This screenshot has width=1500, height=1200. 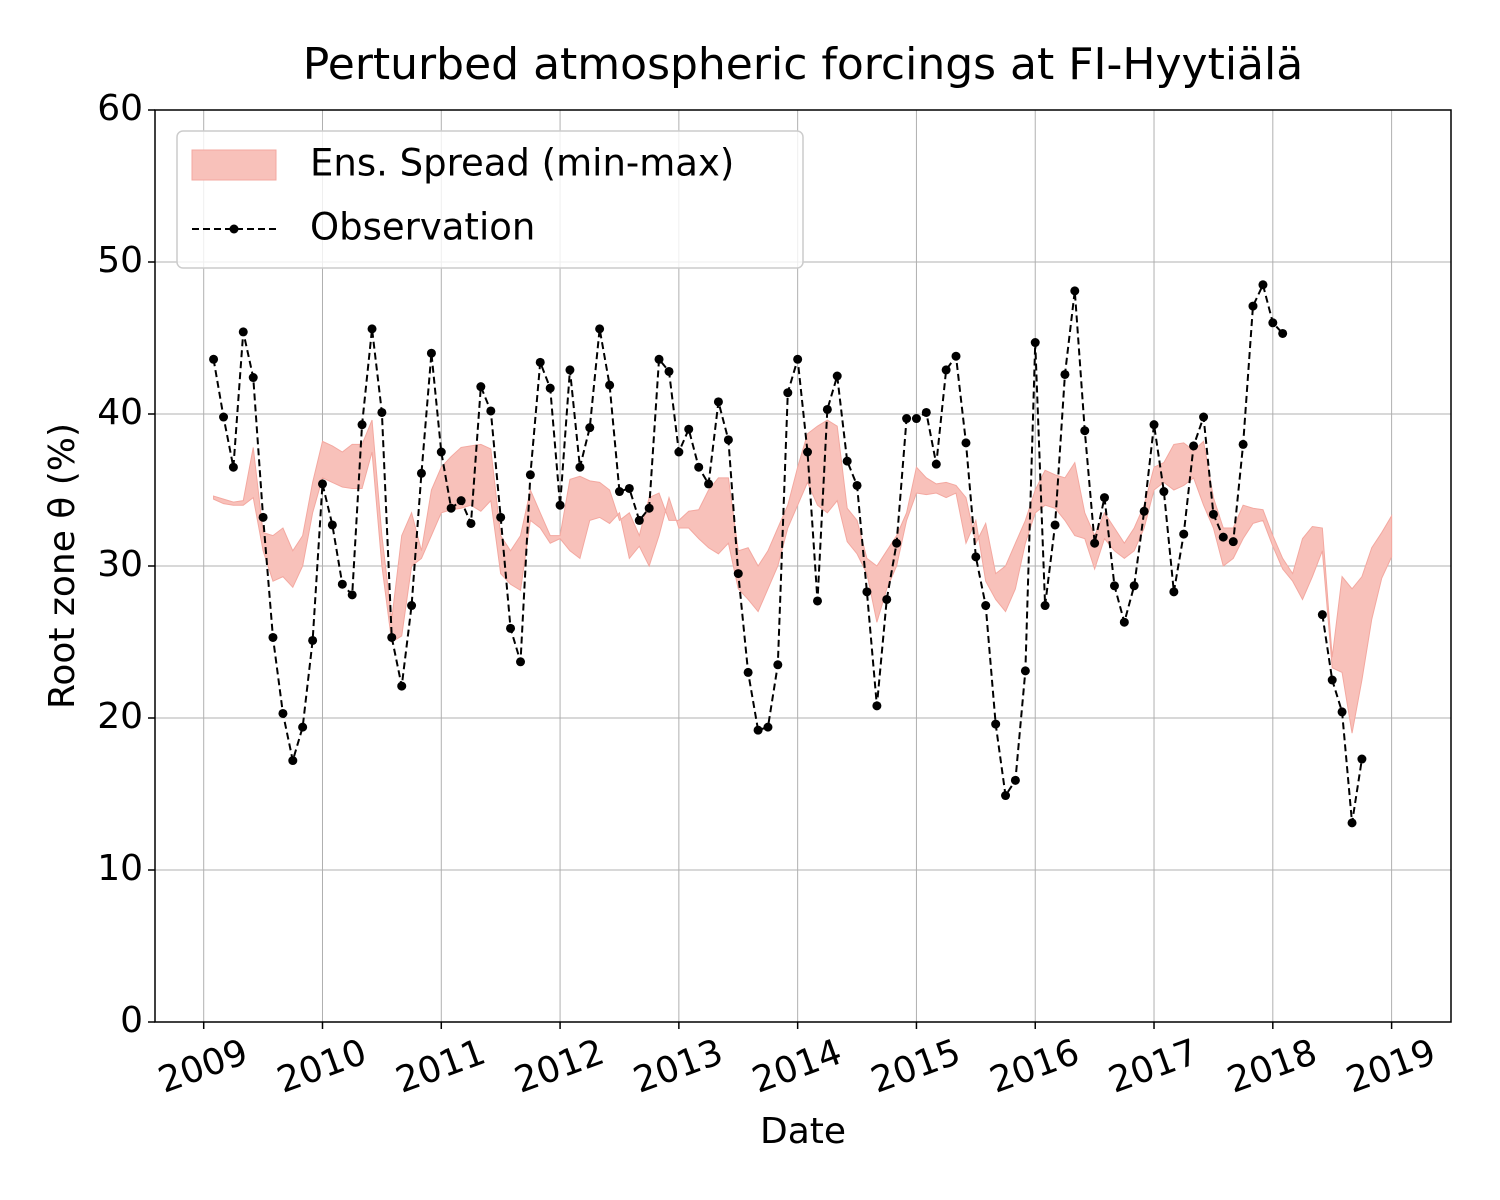 What do you see at coordinates (131, 1020) in the screenshot?
I see `y-tick-label: 0` at bounding box center [131, 1020].